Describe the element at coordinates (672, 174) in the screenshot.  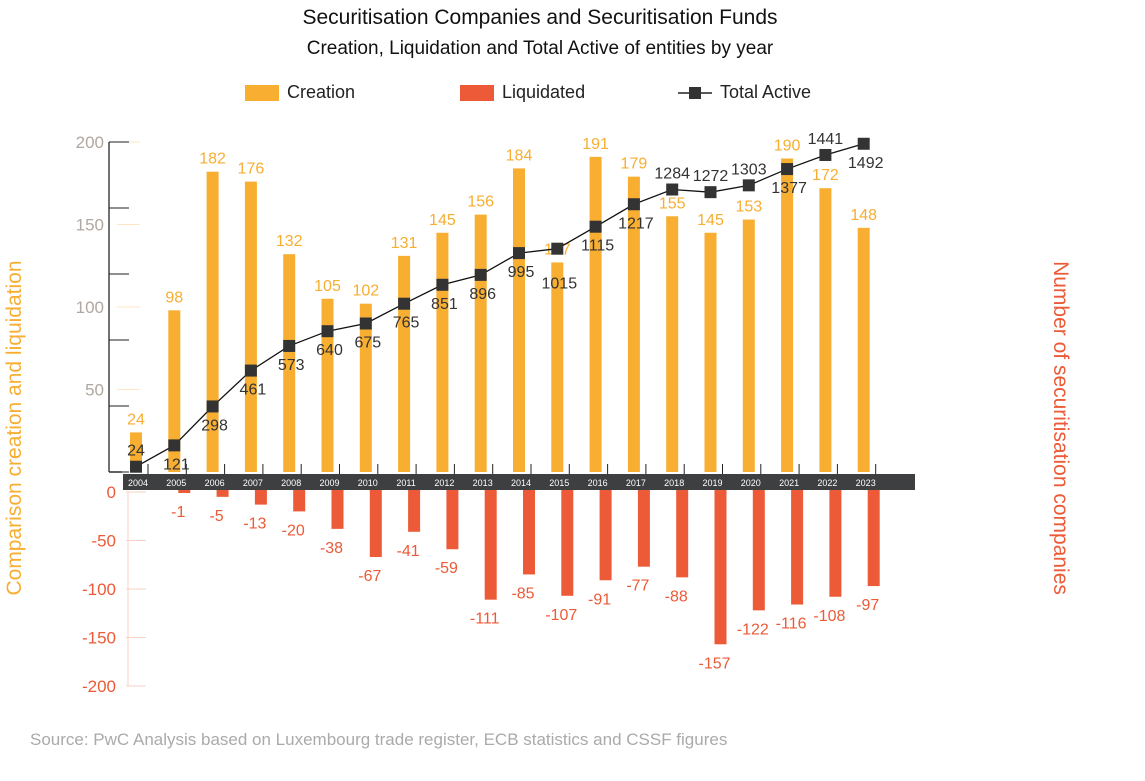
I see `total-active-label: 1284` at that location.